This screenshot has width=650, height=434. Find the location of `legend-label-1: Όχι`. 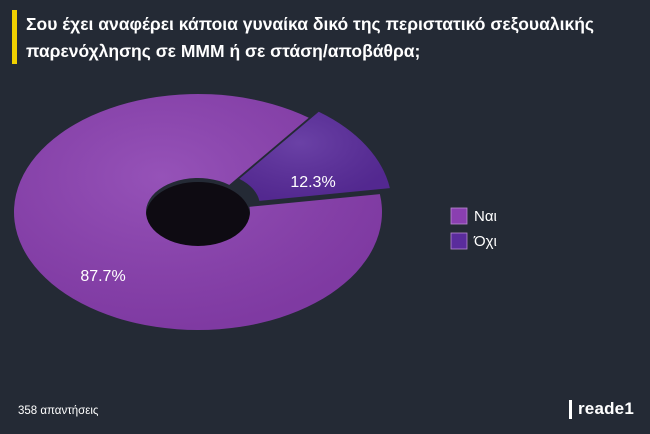

legend-label-1: Όχι is located at coordinates (485, 241).